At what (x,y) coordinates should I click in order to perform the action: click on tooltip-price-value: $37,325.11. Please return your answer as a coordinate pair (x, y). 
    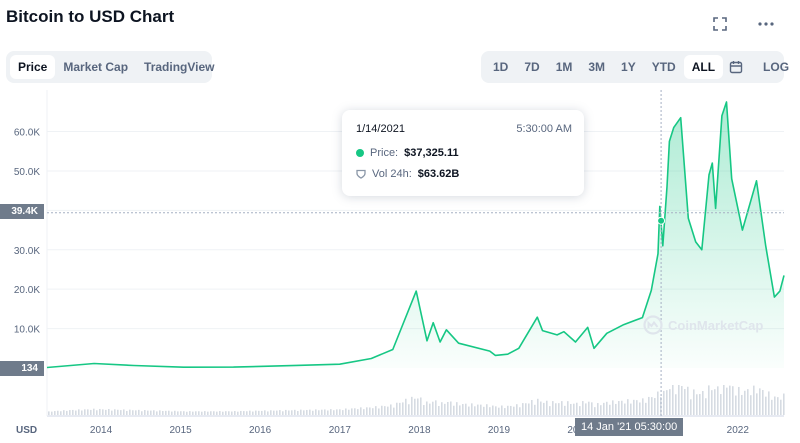
    Looking at the image, I should click on (431, 153).